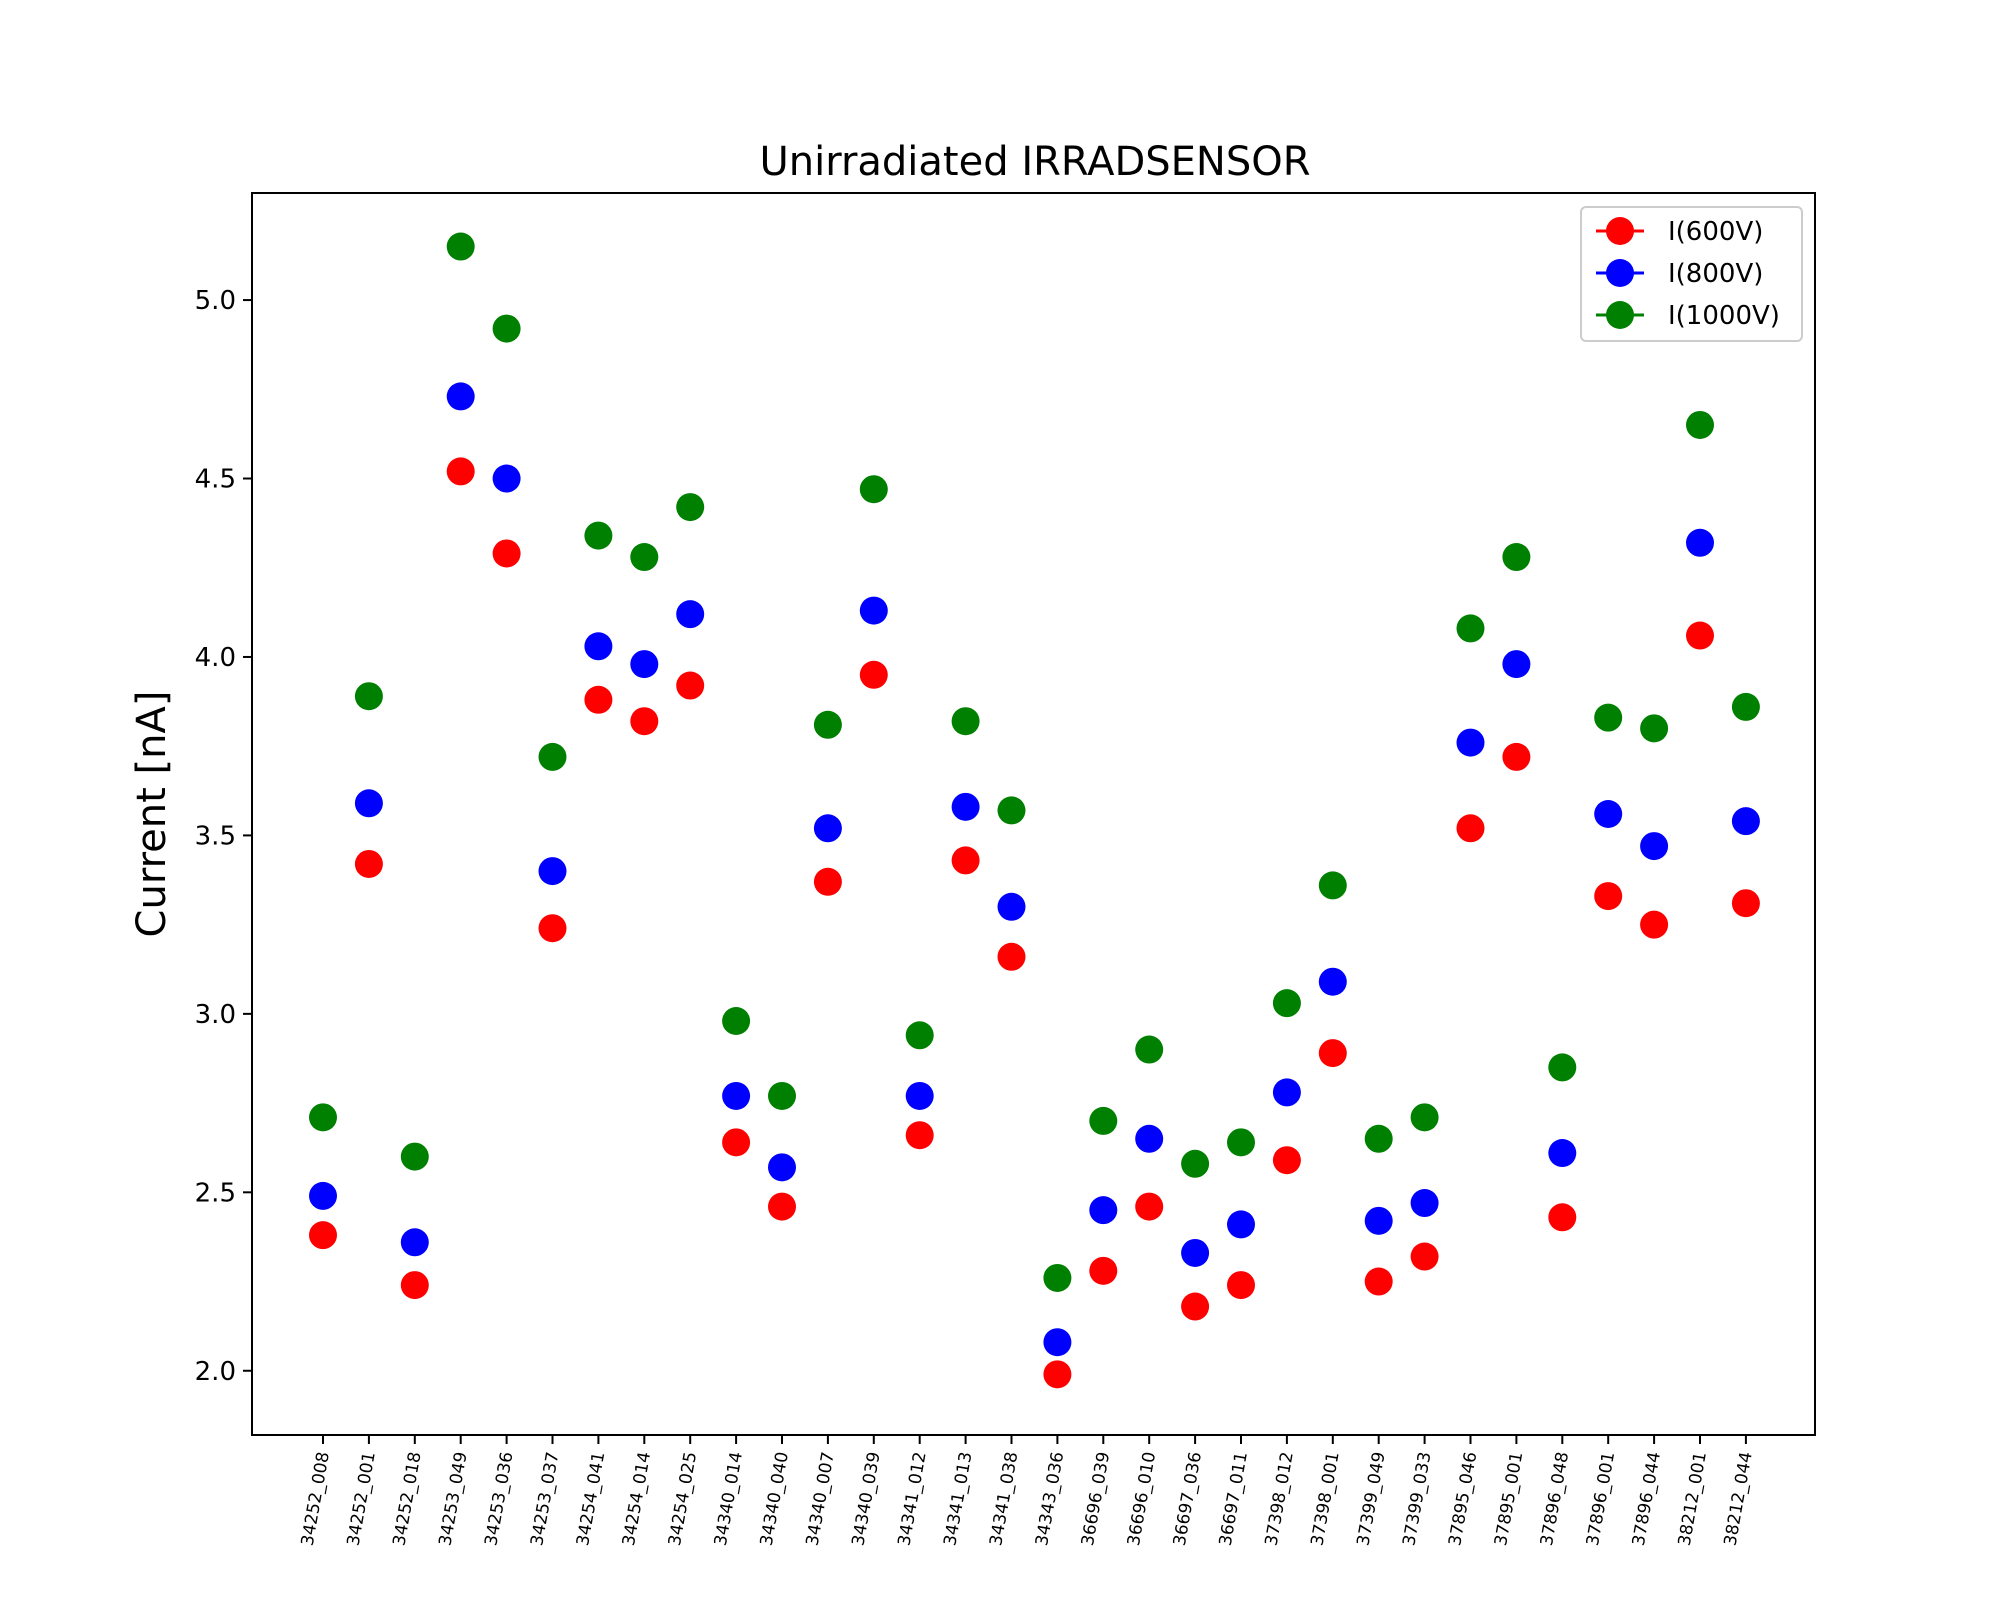 Image resolution: width=2000 pixels, height=1600 pixels. Describe the element at coordinates (499, 1498) in the screenshot. I see `x-tick-label: 34253_036` at that location.